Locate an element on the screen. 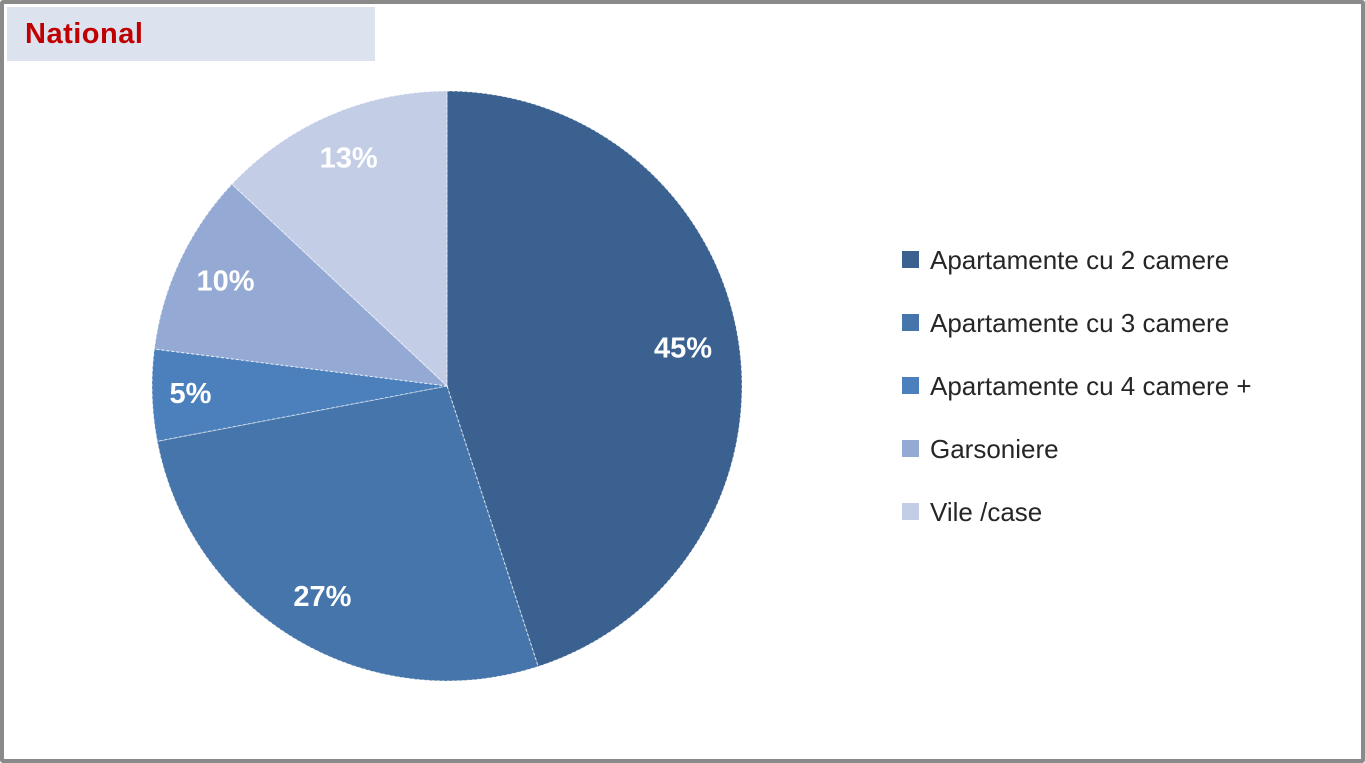 The height and width of the screenshot is (763, 1365). chart-title: National is located at coordinates (84, 33).